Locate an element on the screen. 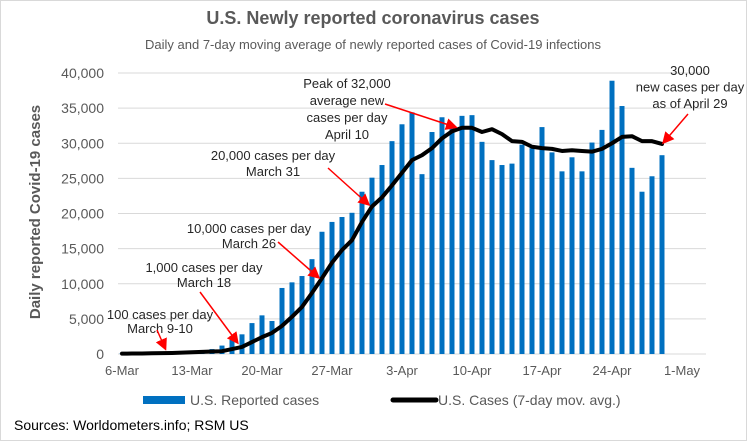 Image resolution: width=747 pixels, height=443 pixels. annotation-text: 30,000 is located at coordinates (690, 70).